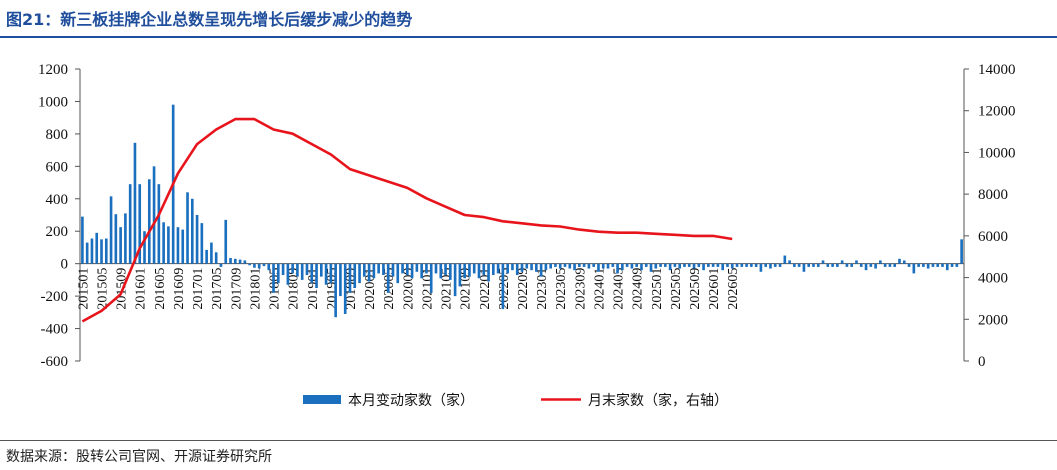 The height and width of the screenshot is (470, 1057). Describe the element at coordinates (198, 289) in the screenshot. I see `x-tick-label: 201701` at that location.